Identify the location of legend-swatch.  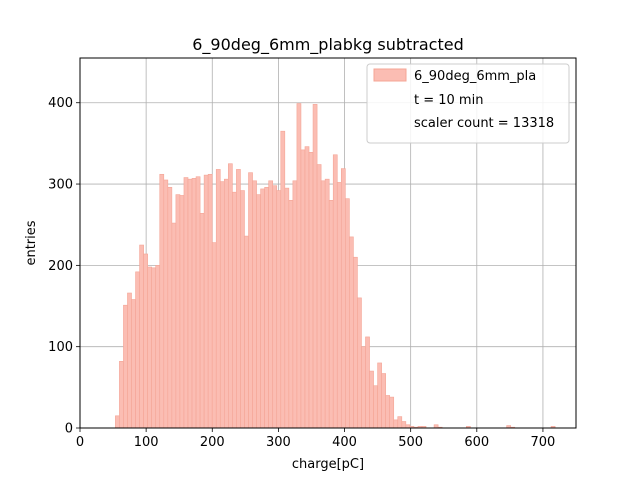
(390, 75).